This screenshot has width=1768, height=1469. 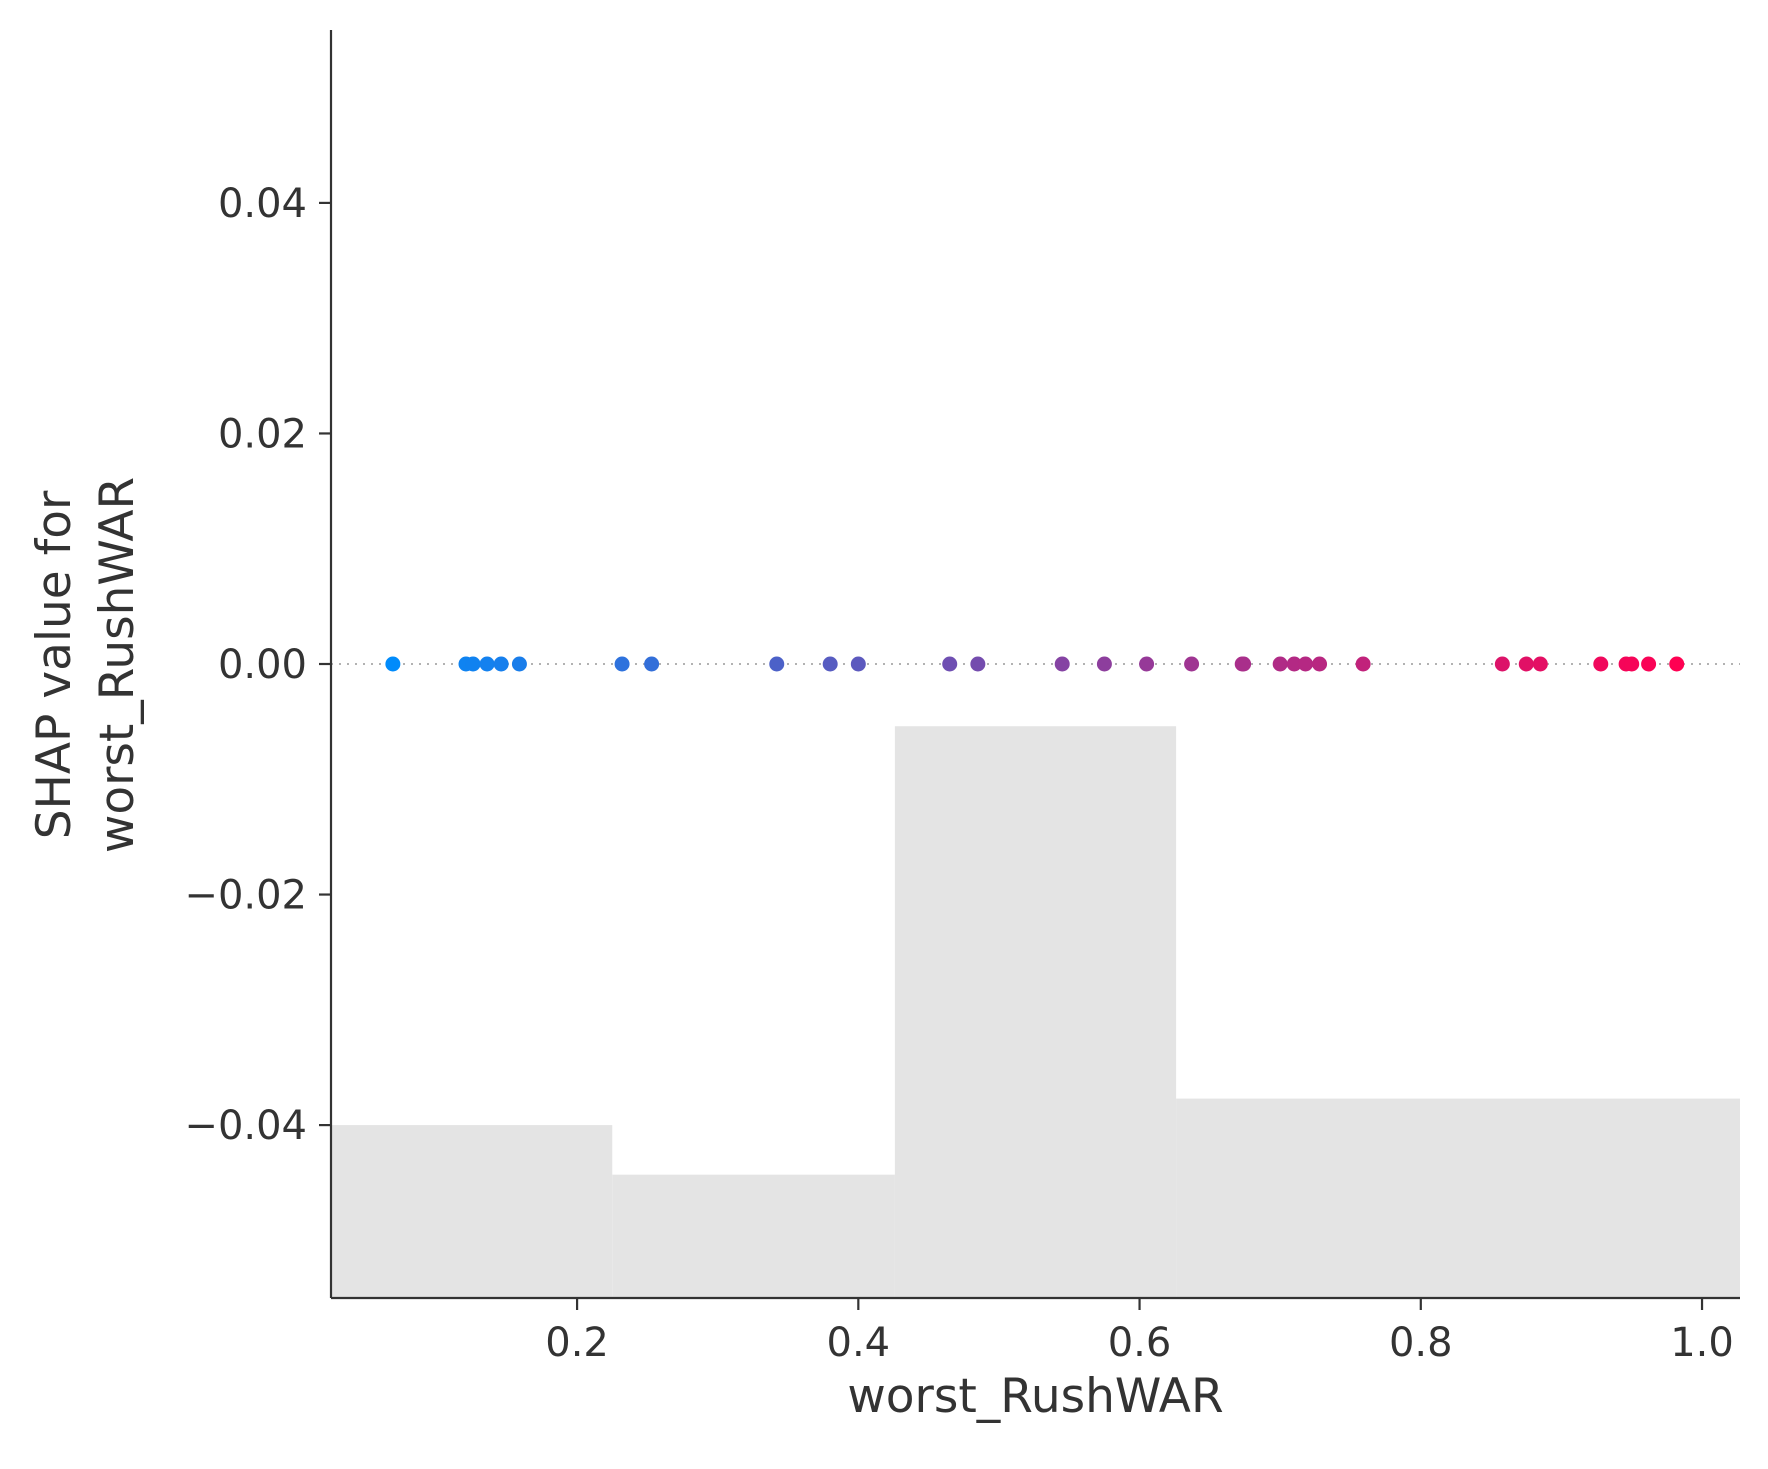 What do you see at coordinates (859, 1343) in the screenshot?
I see `x-tick-label-1: 0.4` at bounding box center [859, 1343].